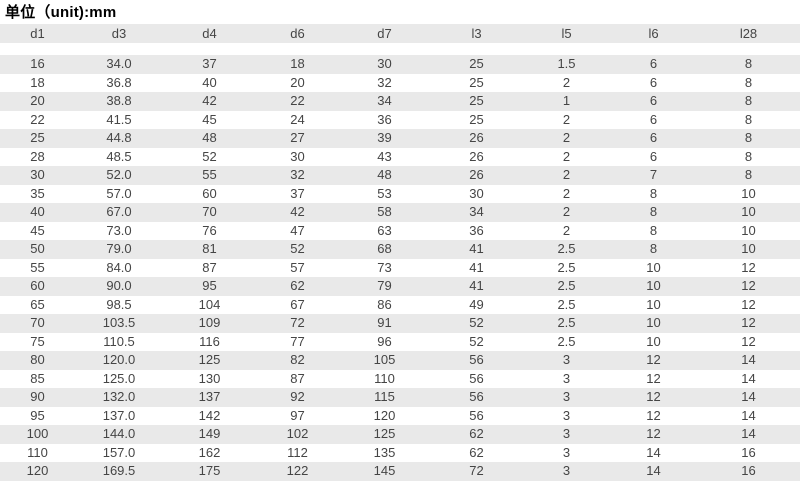 The height and width of the screenshot is (490, 800). Describe the element at coordinates (37, 175) in the screenshot. I see `table-cell: 30` at that location.